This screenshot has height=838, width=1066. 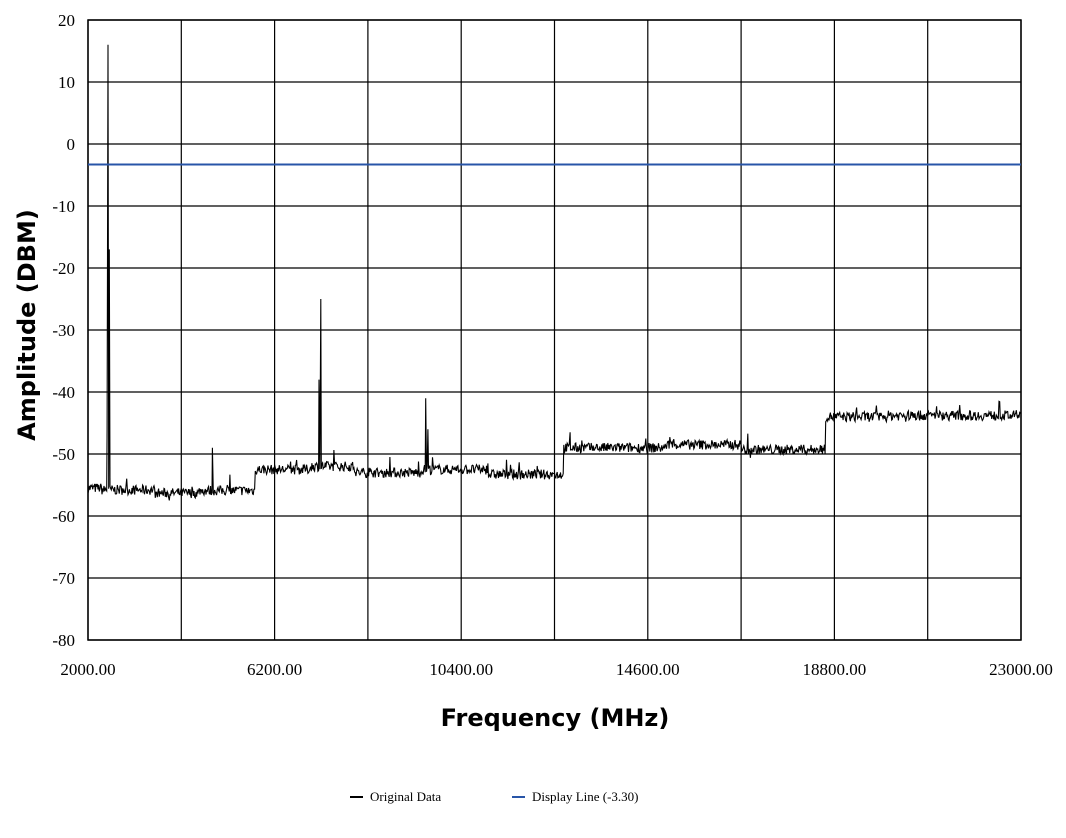 What do you see at coordinates (63, 268) in the screenshot?
I see `y-tick-label: -20` at bounding box center [63, 268].